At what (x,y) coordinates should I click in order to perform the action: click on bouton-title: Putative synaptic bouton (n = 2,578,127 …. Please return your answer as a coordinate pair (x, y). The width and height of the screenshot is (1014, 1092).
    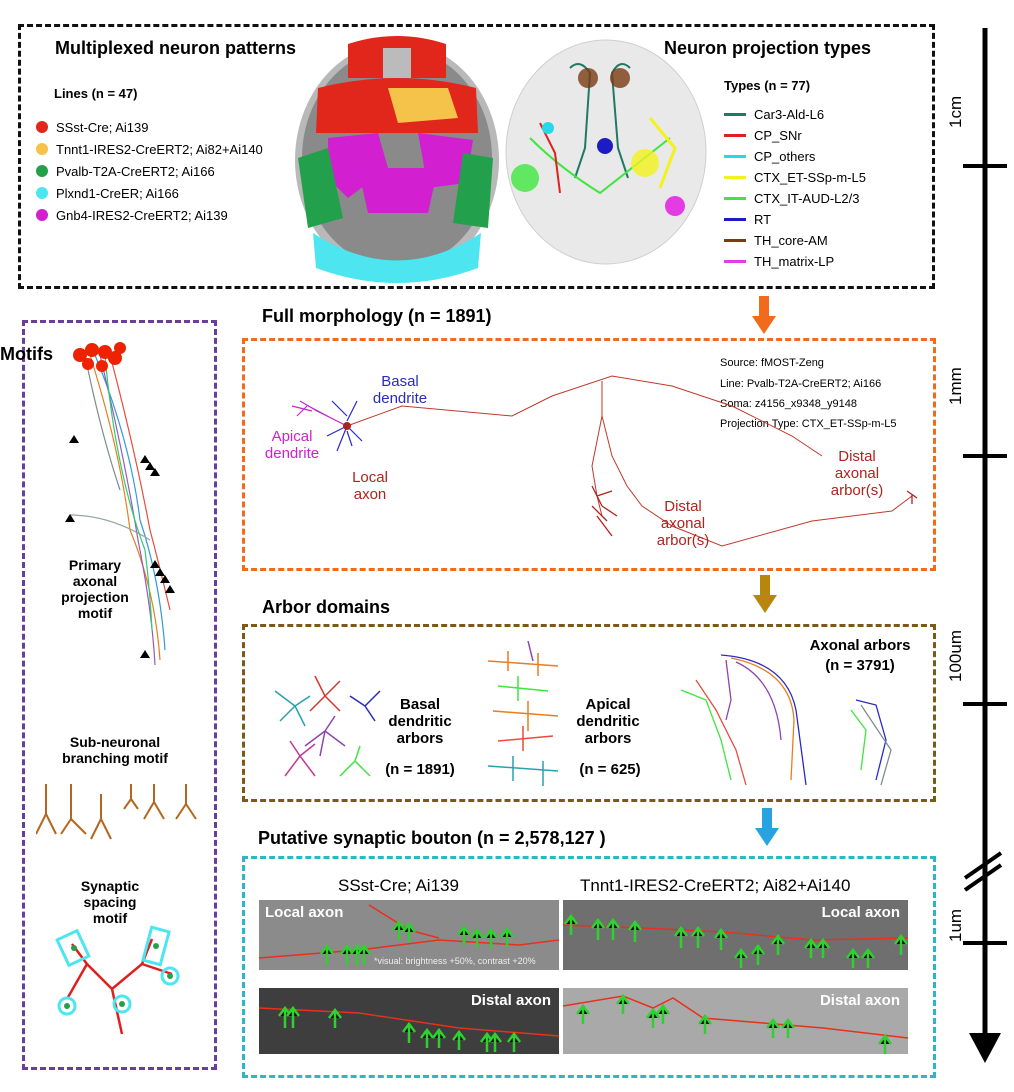
    Looking at the image, I should click on (432, 838).